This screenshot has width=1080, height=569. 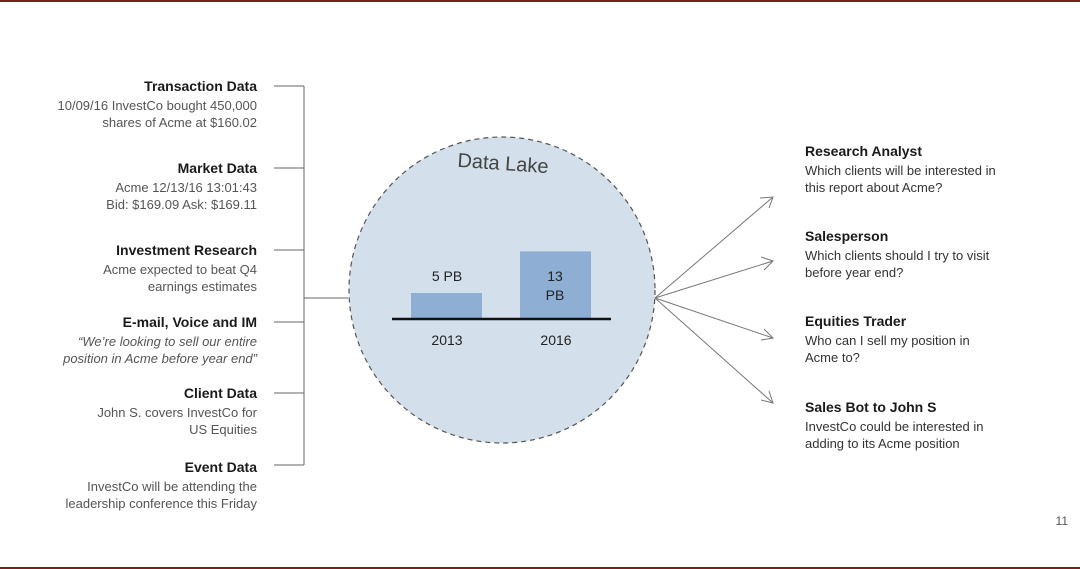 I want to click on source-title: Market Data, so click(x=217, y=168).